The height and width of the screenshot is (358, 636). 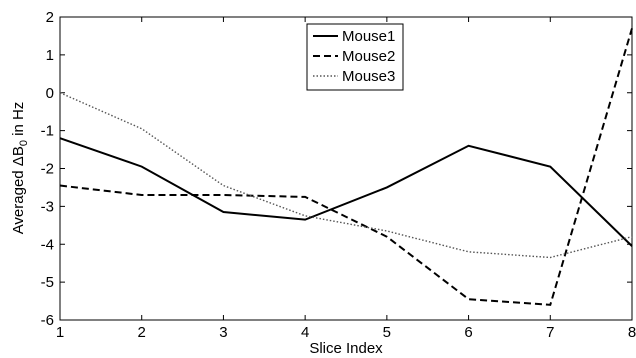 What do you see at coordinates (305, 332) in the screenshot?
I see `x-tick-label: 4` at bounding box center [305, 332].